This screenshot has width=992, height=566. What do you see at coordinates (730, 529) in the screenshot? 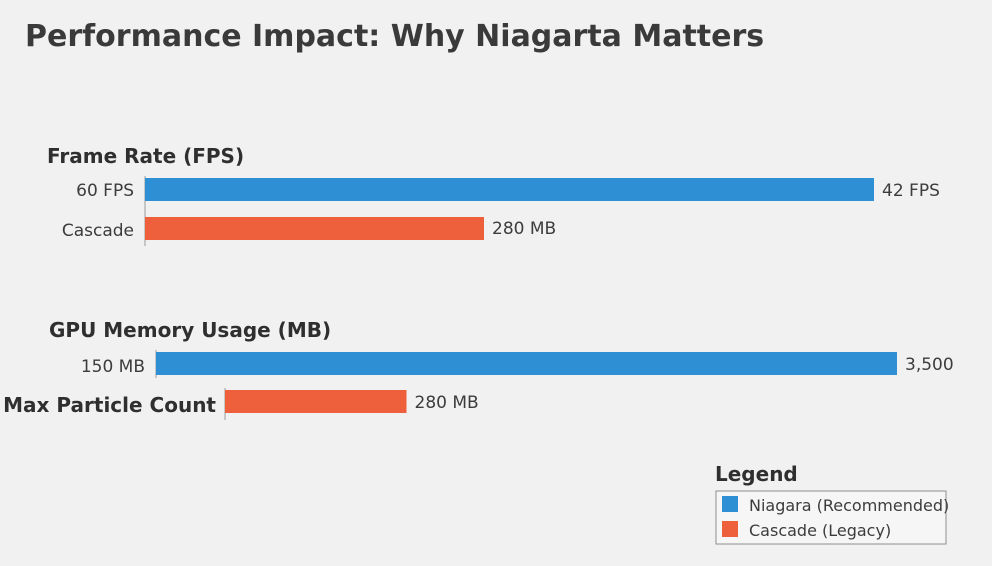
I see `legend-cascade-swatch` at bounding box center [730, 529].